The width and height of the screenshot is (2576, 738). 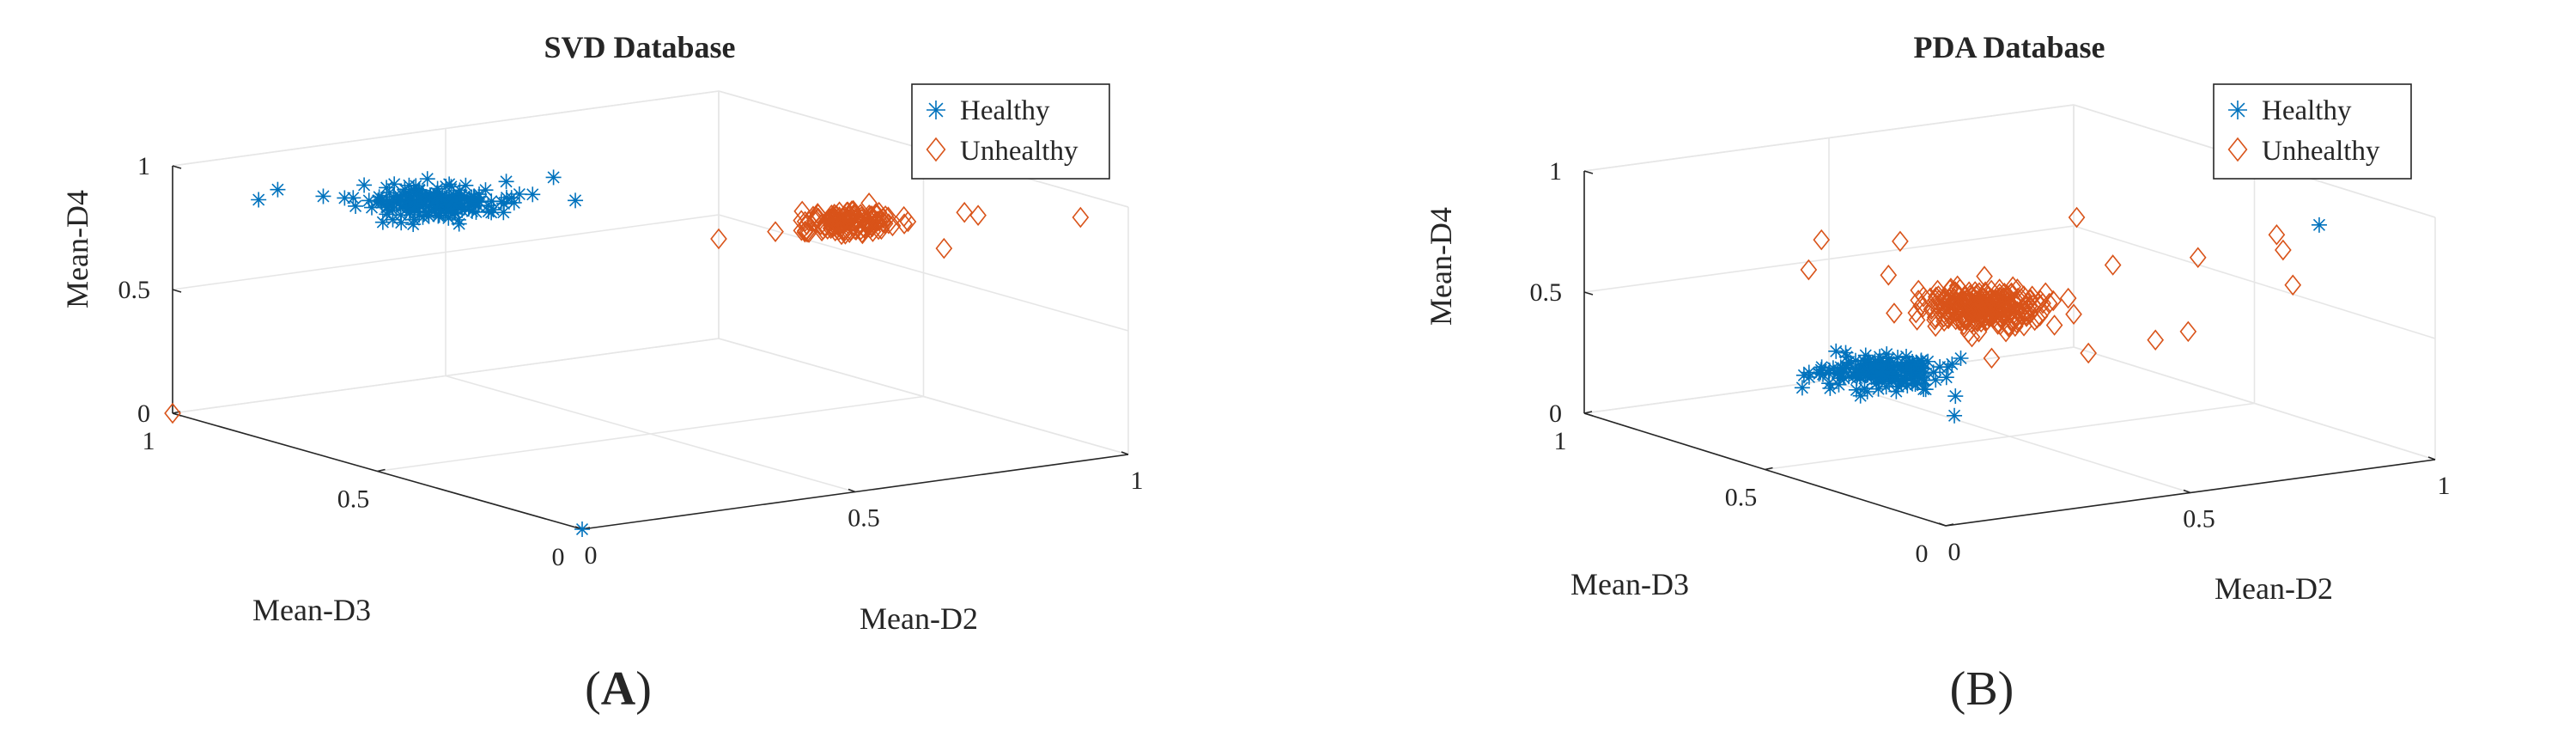 What do you see at coordinates (1555, 413) in the screenshot?
I see `z-tick-label: 0` at bounding box center [1555, 413].